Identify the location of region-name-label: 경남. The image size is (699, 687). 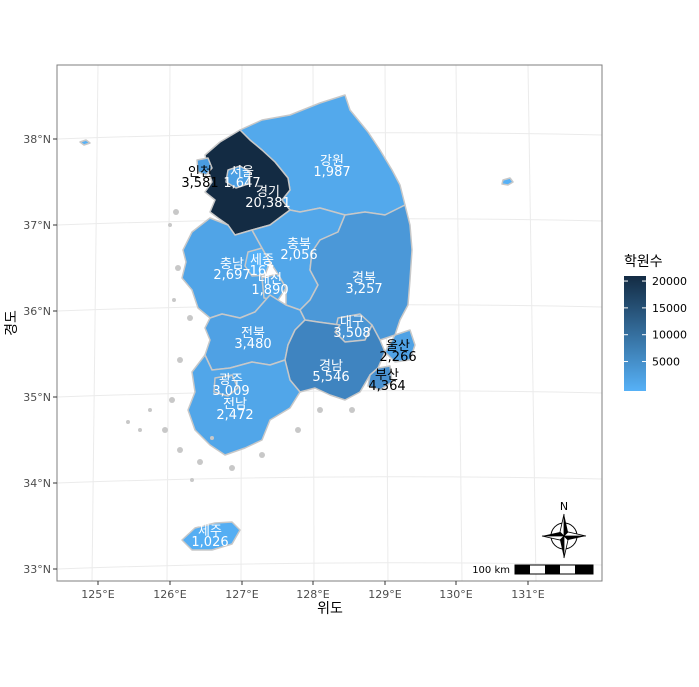
(331, 366).